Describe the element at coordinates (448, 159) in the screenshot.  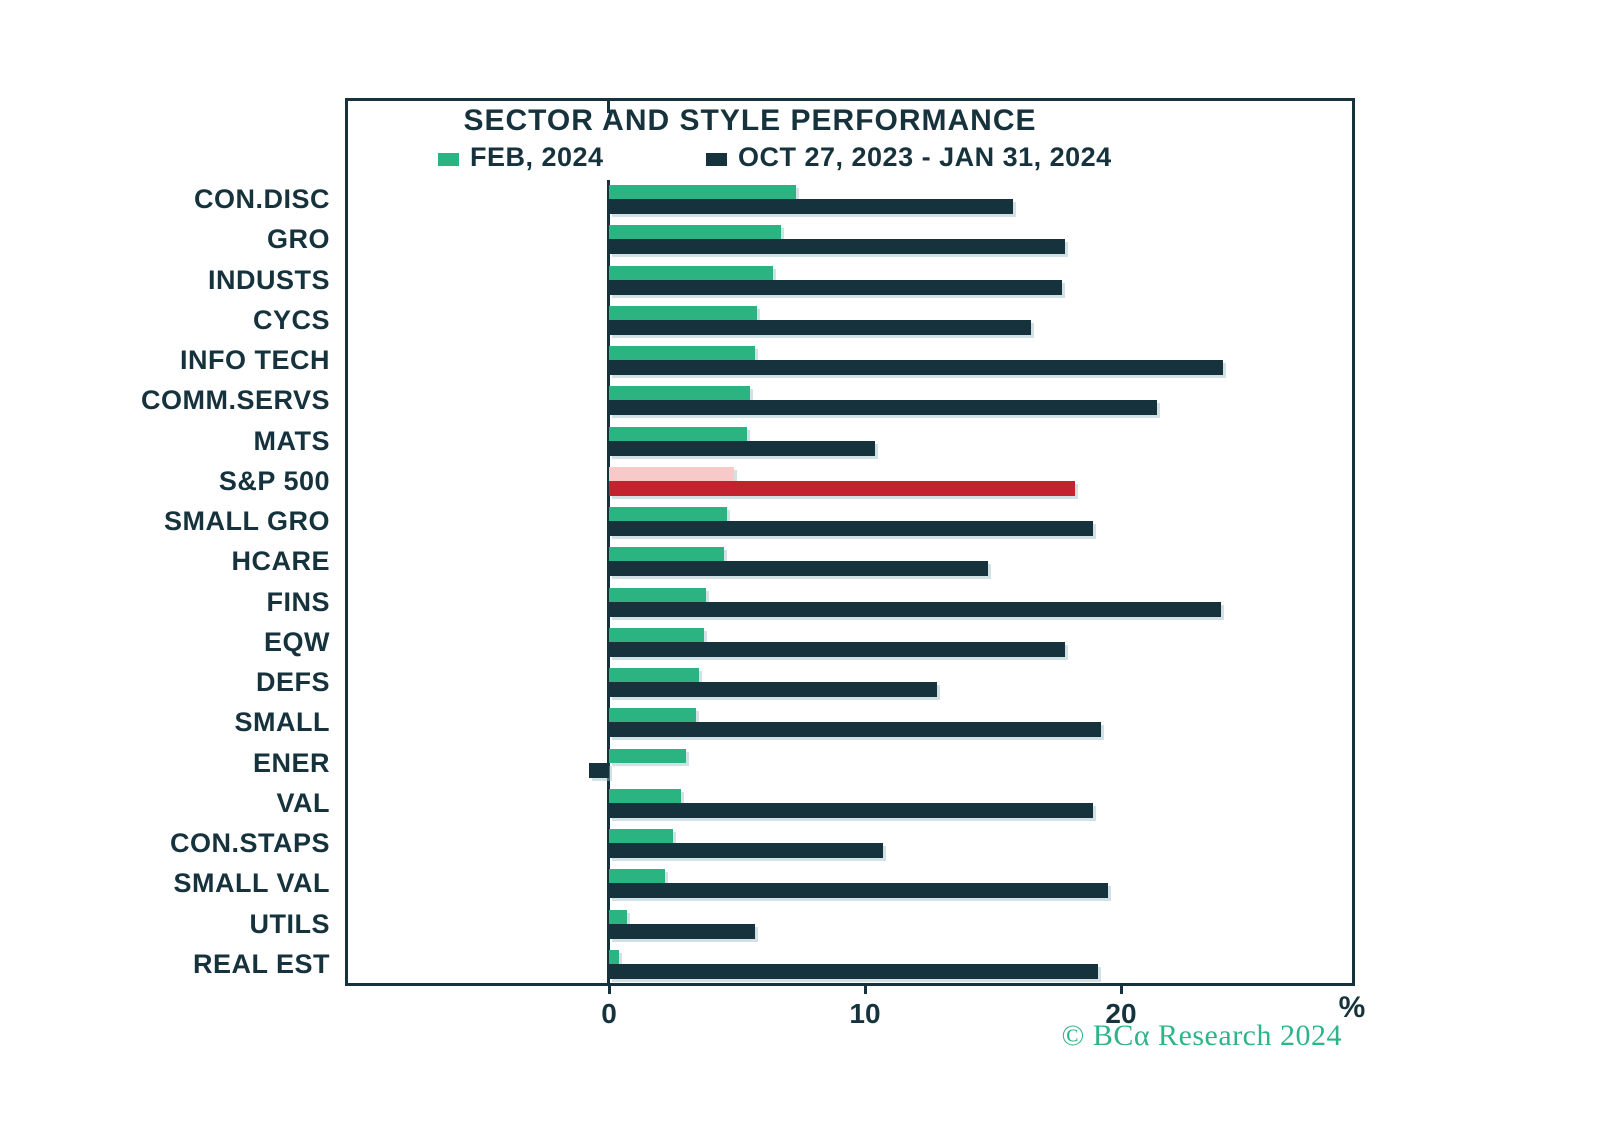
I see `feb-legend-swatch-icon` at that location.